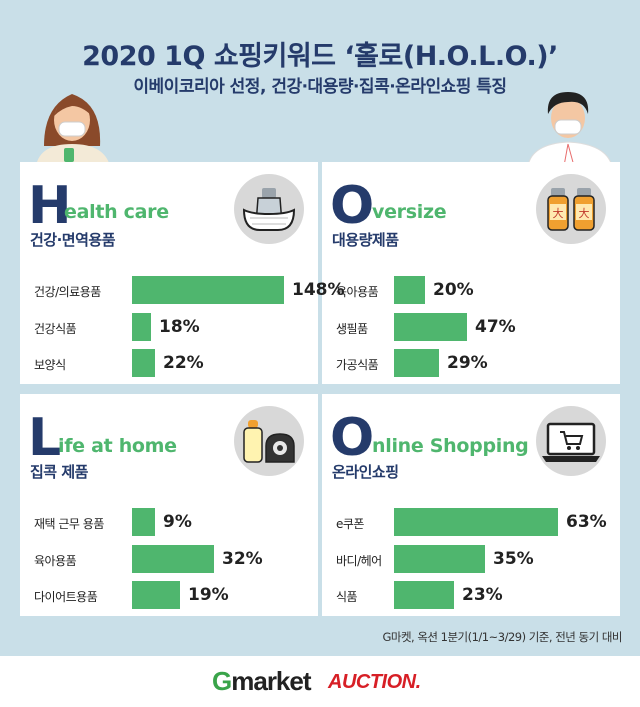 The height and width of the screenshot is (707, 640). I want to click on baby-bottle-and-tape-icon, so click(269, 441).